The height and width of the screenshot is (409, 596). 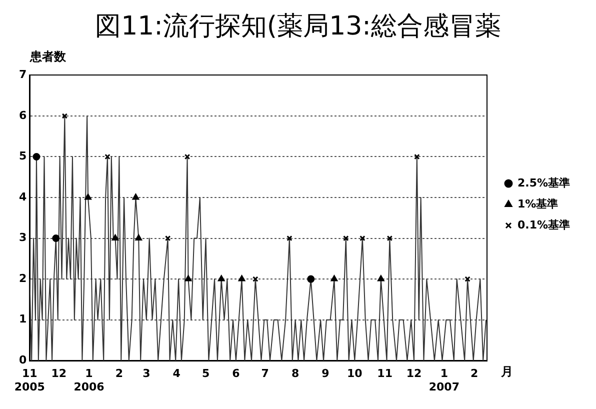 What do you see at coordinates (23, 319) in the screenshot?
I see `y-tick-label: 1` at bounding box center [23, 319].